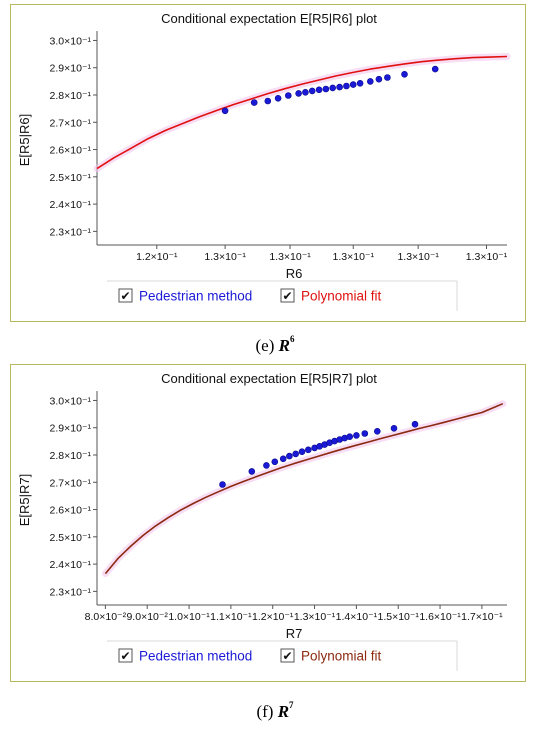  Describe the element at coordinates (189, 617) in the screenshot. I see `x-tick-label: 1.0×10⁻¹` at that location.